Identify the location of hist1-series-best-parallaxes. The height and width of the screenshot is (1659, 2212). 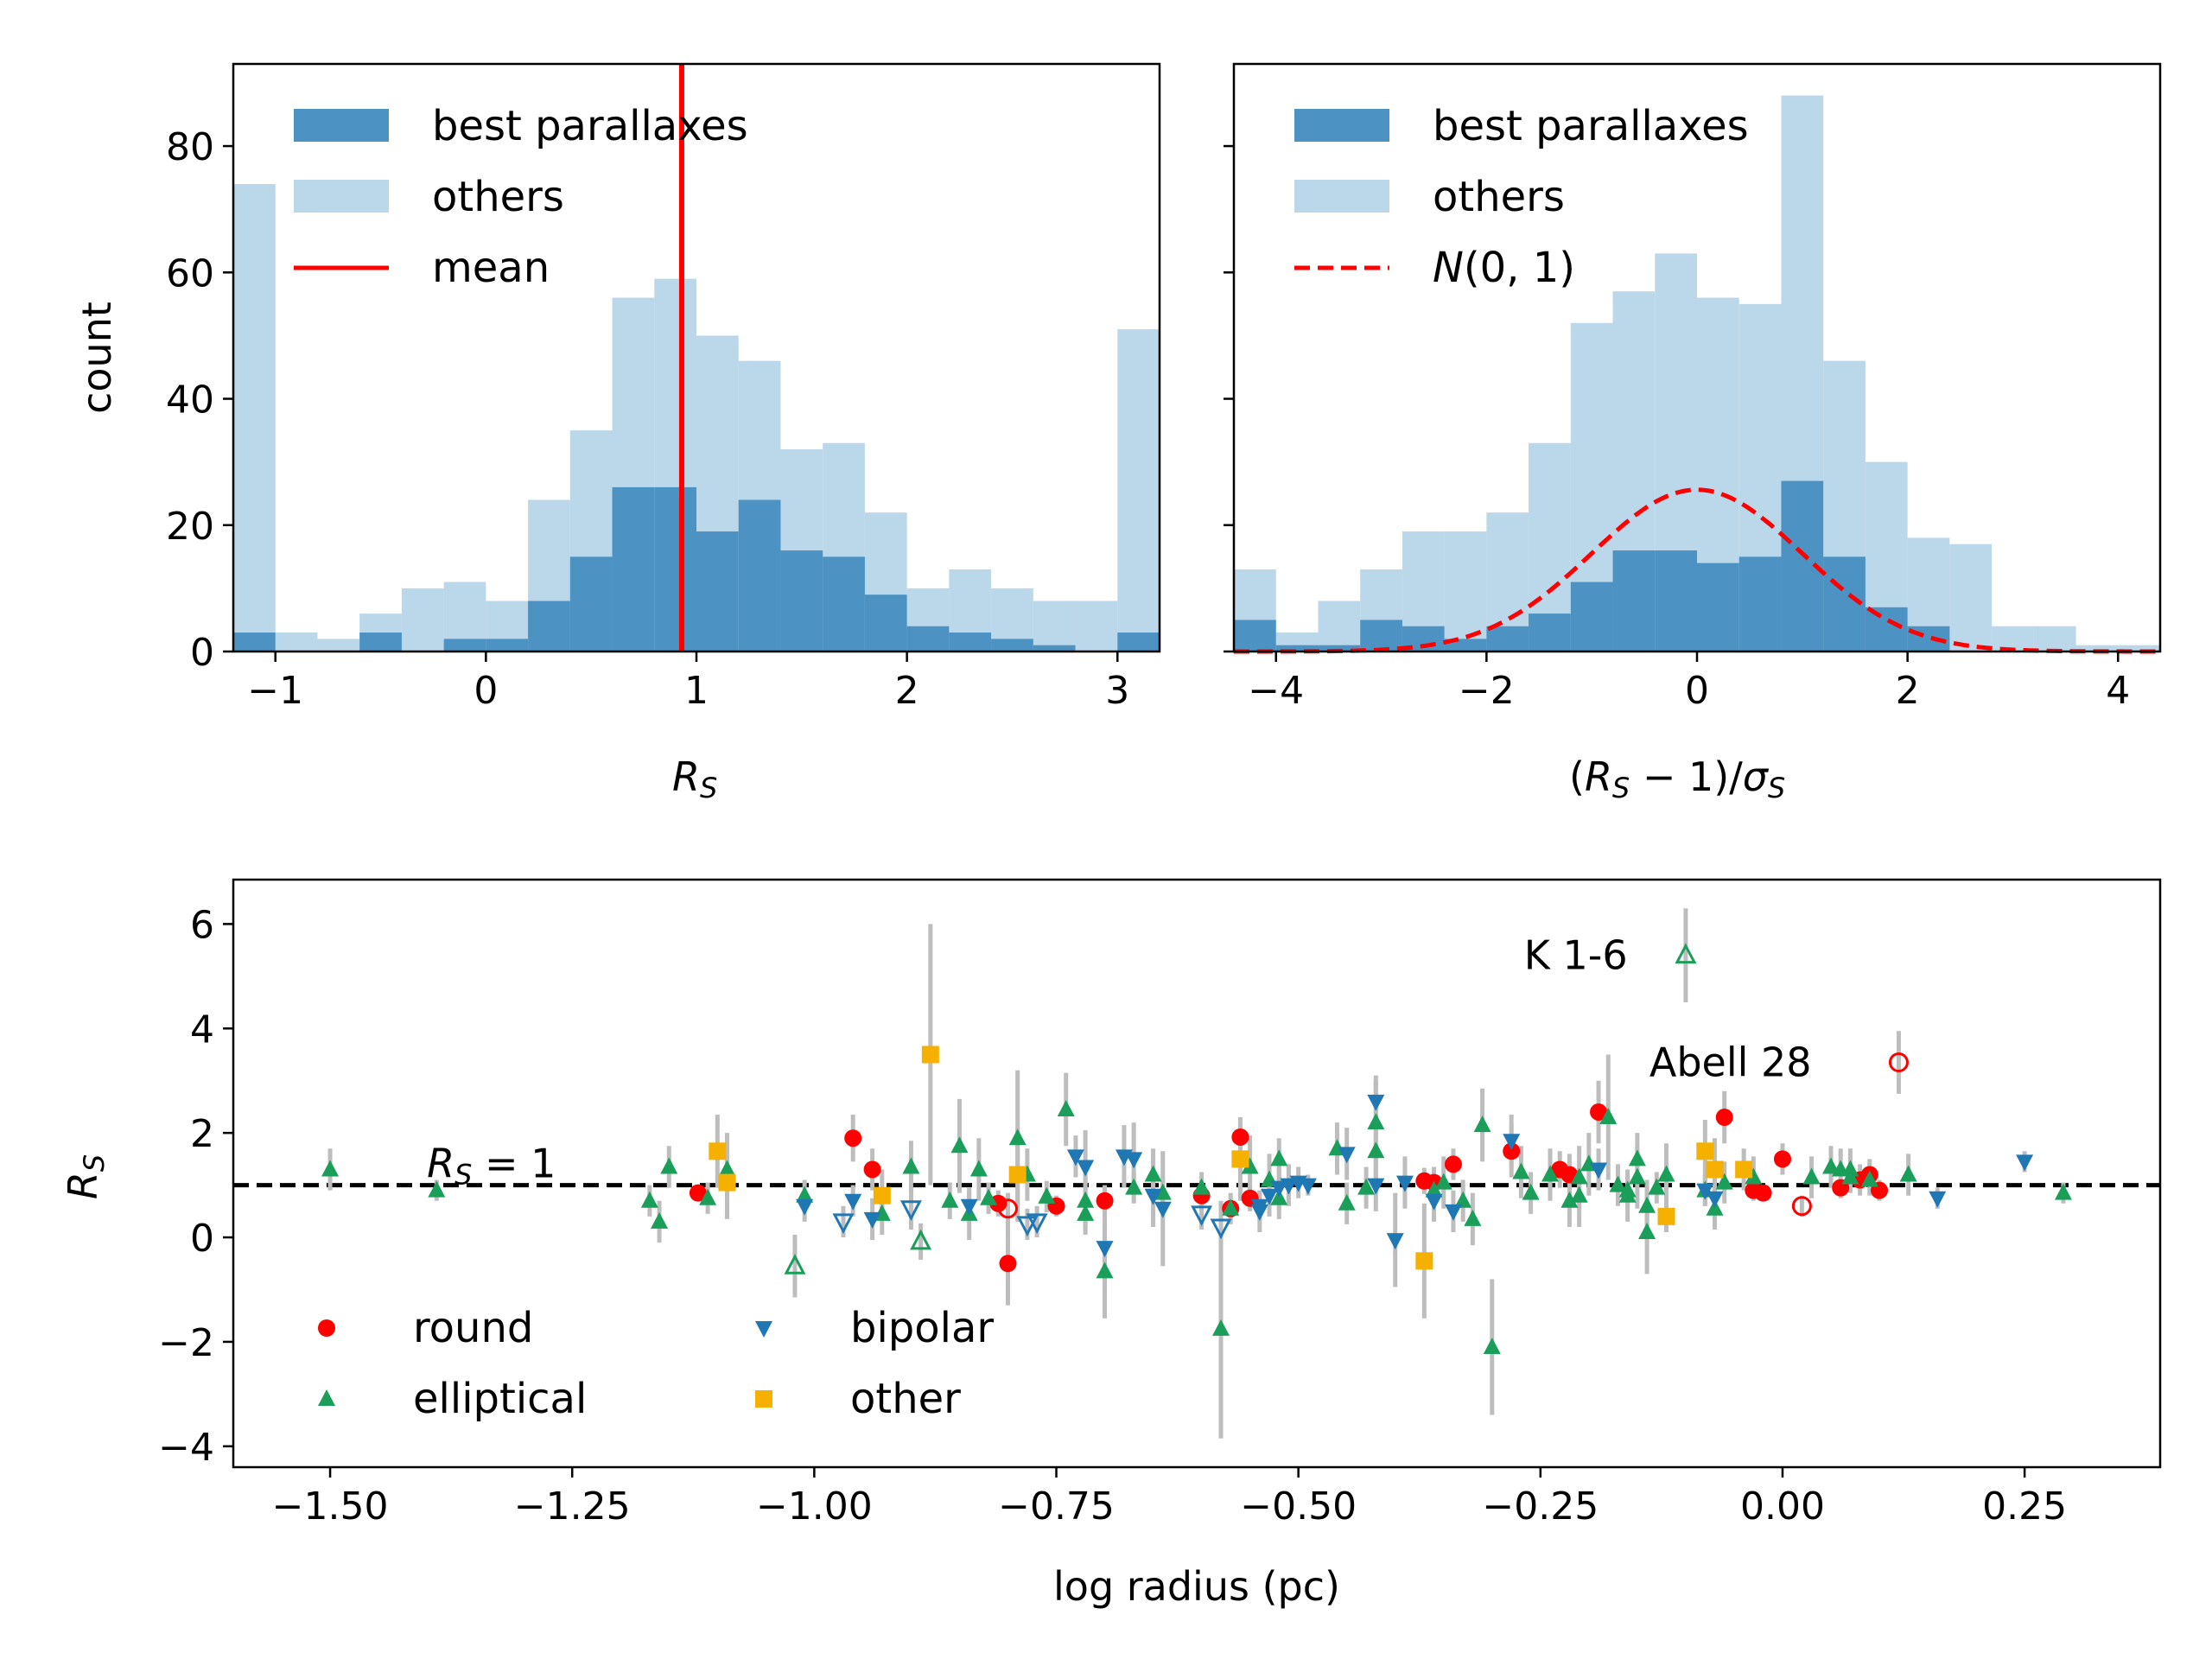
(696, 569).